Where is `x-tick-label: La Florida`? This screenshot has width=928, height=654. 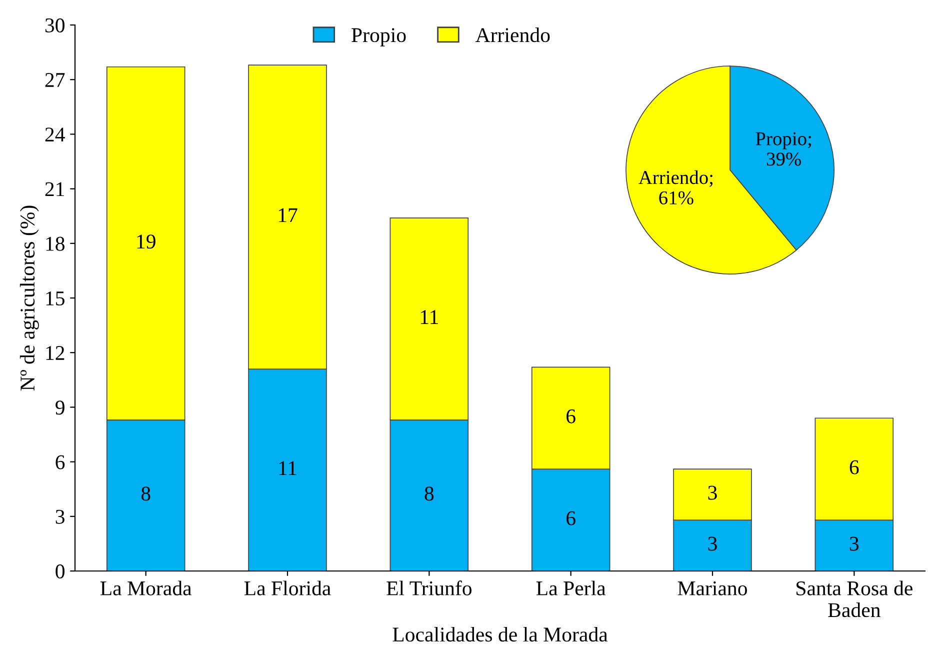 x-tick-label: La Florida is located at coordinates (287, 588).